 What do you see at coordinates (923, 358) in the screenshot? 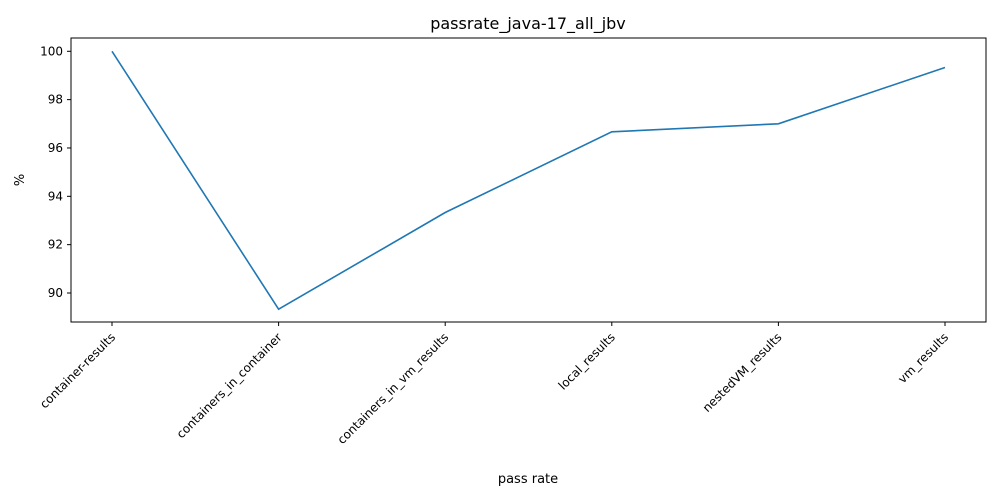
I see `x-tick-label: vm_results` at bounding box center [923, 358].